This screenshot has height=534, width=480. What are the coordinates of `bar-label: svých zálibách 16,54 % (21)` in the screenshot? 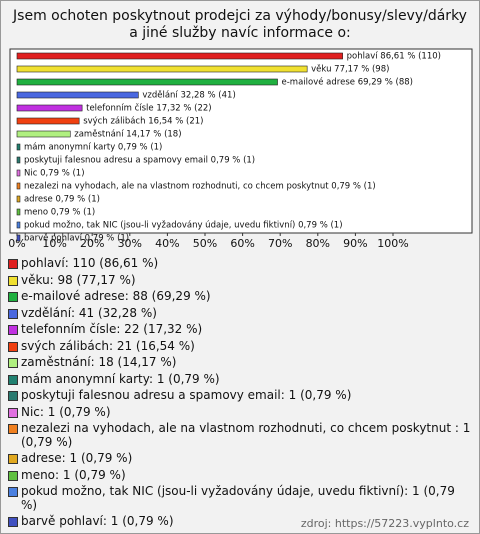 It's located at (143, 122).